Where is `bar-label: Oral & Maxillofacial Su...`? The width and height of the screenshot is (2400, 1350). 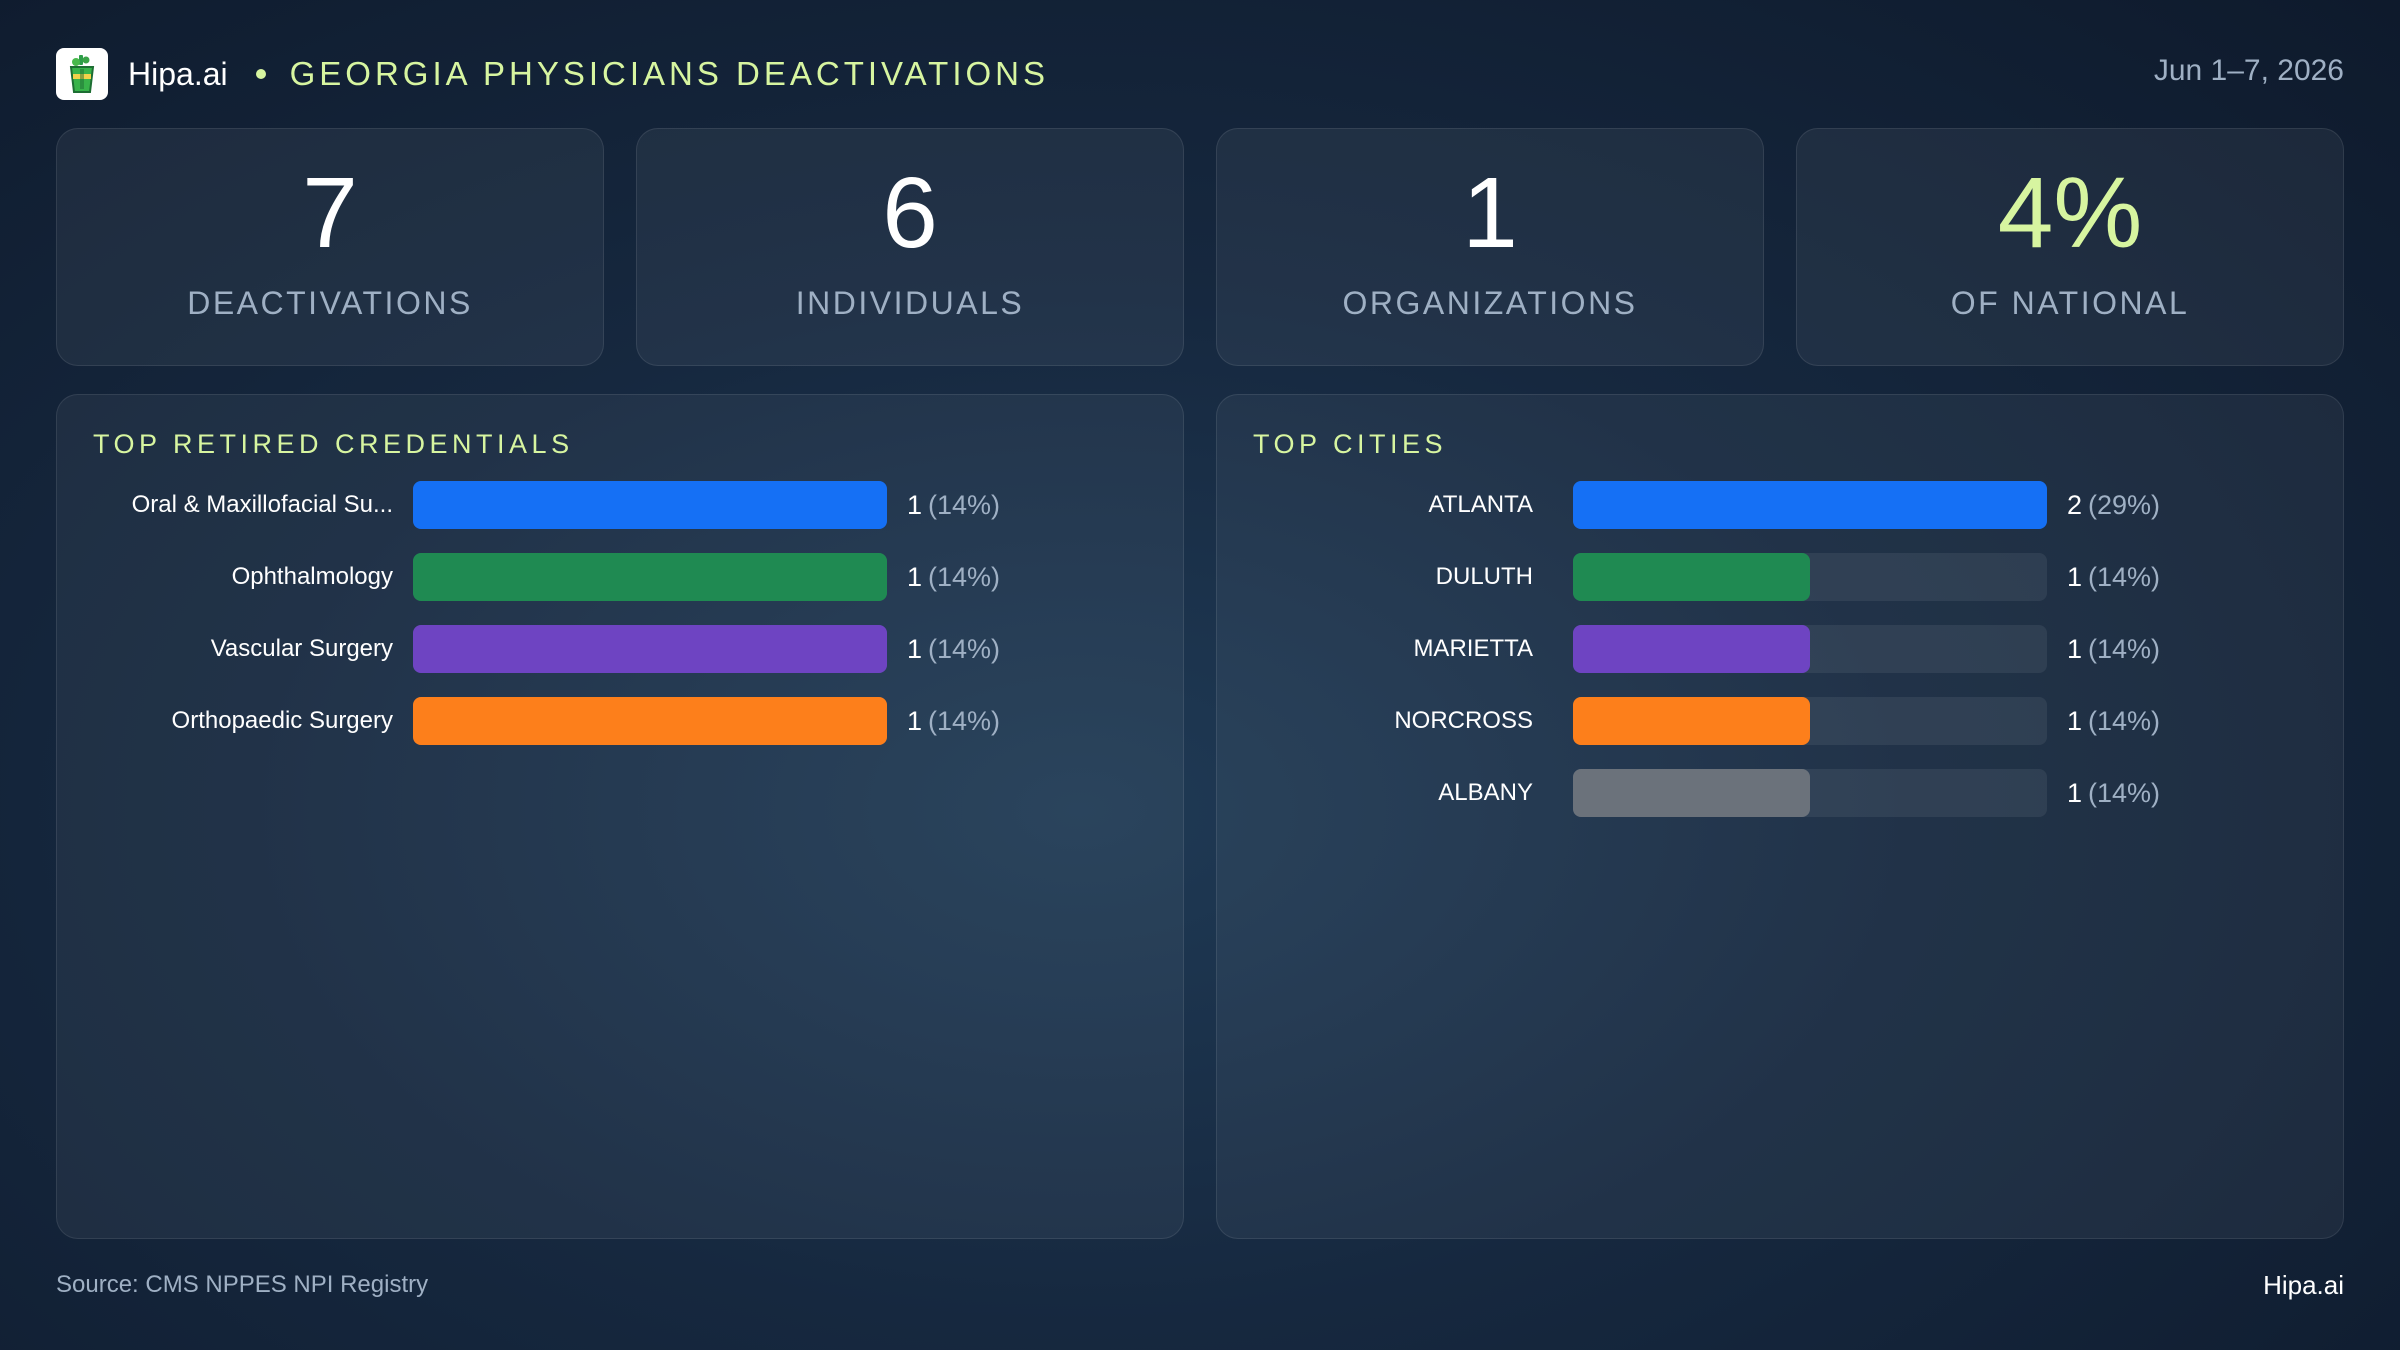
bar-label: Oral & Maxillofacial Su... is located at coordinates (262, 504).